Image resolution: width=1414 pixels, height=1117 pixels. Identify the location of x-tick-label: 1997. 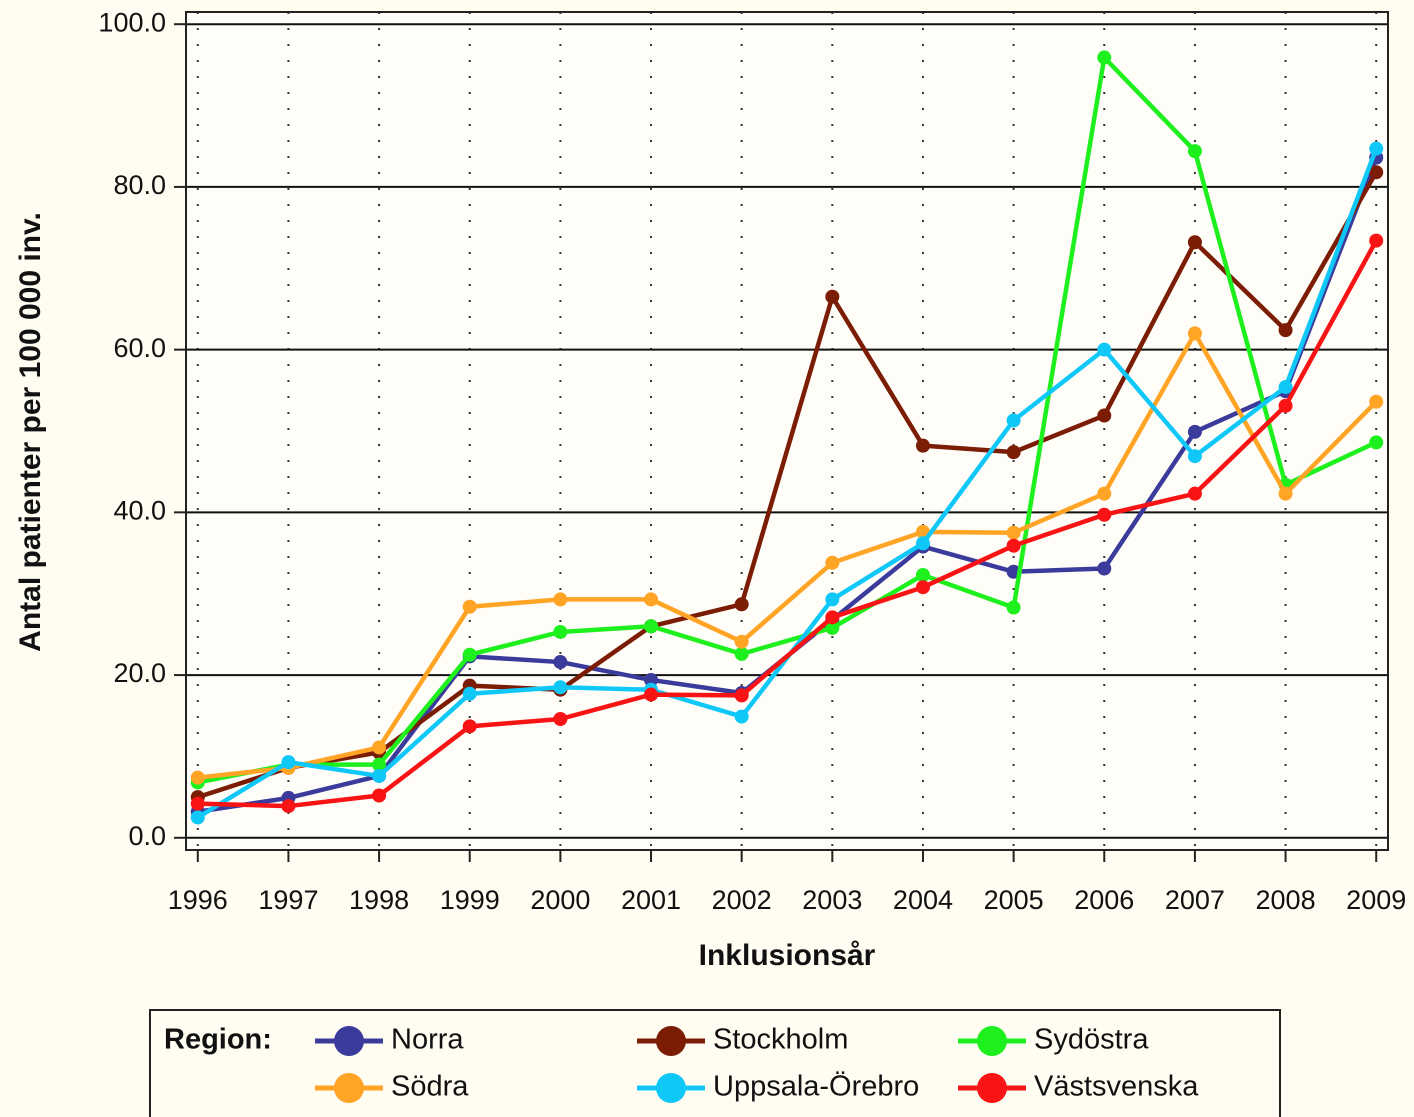
(288, 900).